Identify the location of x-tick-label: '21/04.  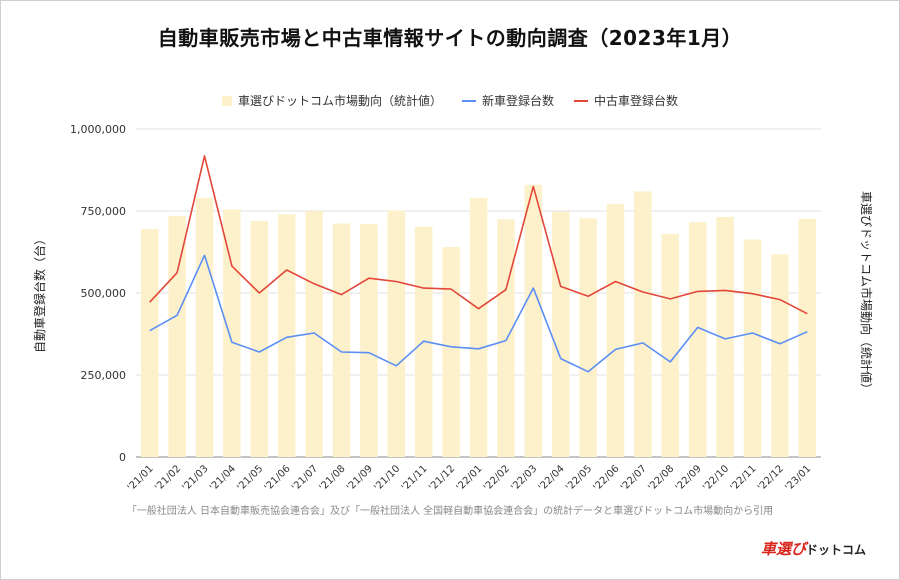
(223, 478).